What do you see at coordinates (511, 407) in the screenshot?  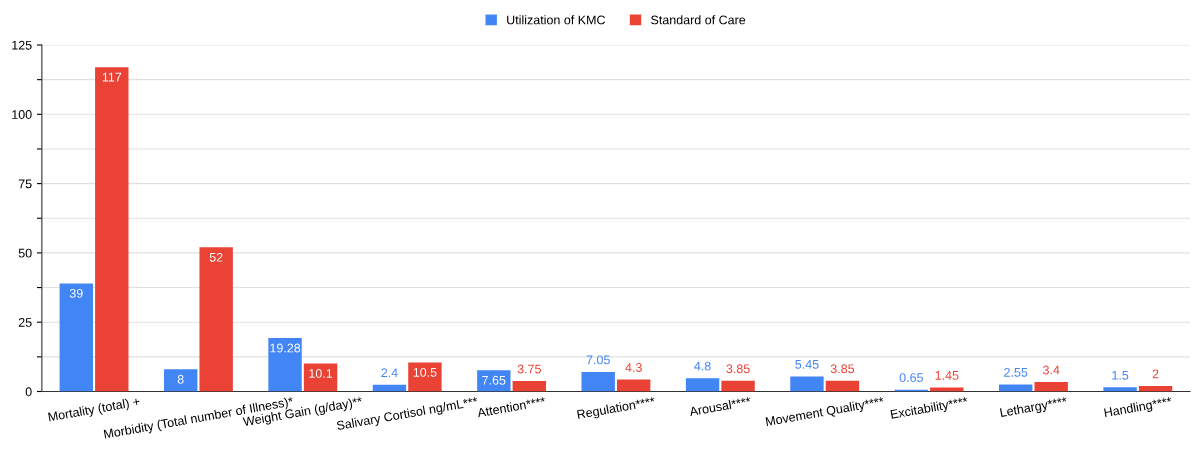 I see `x-tick-label: Attention****` at bounding box center [511, 407].